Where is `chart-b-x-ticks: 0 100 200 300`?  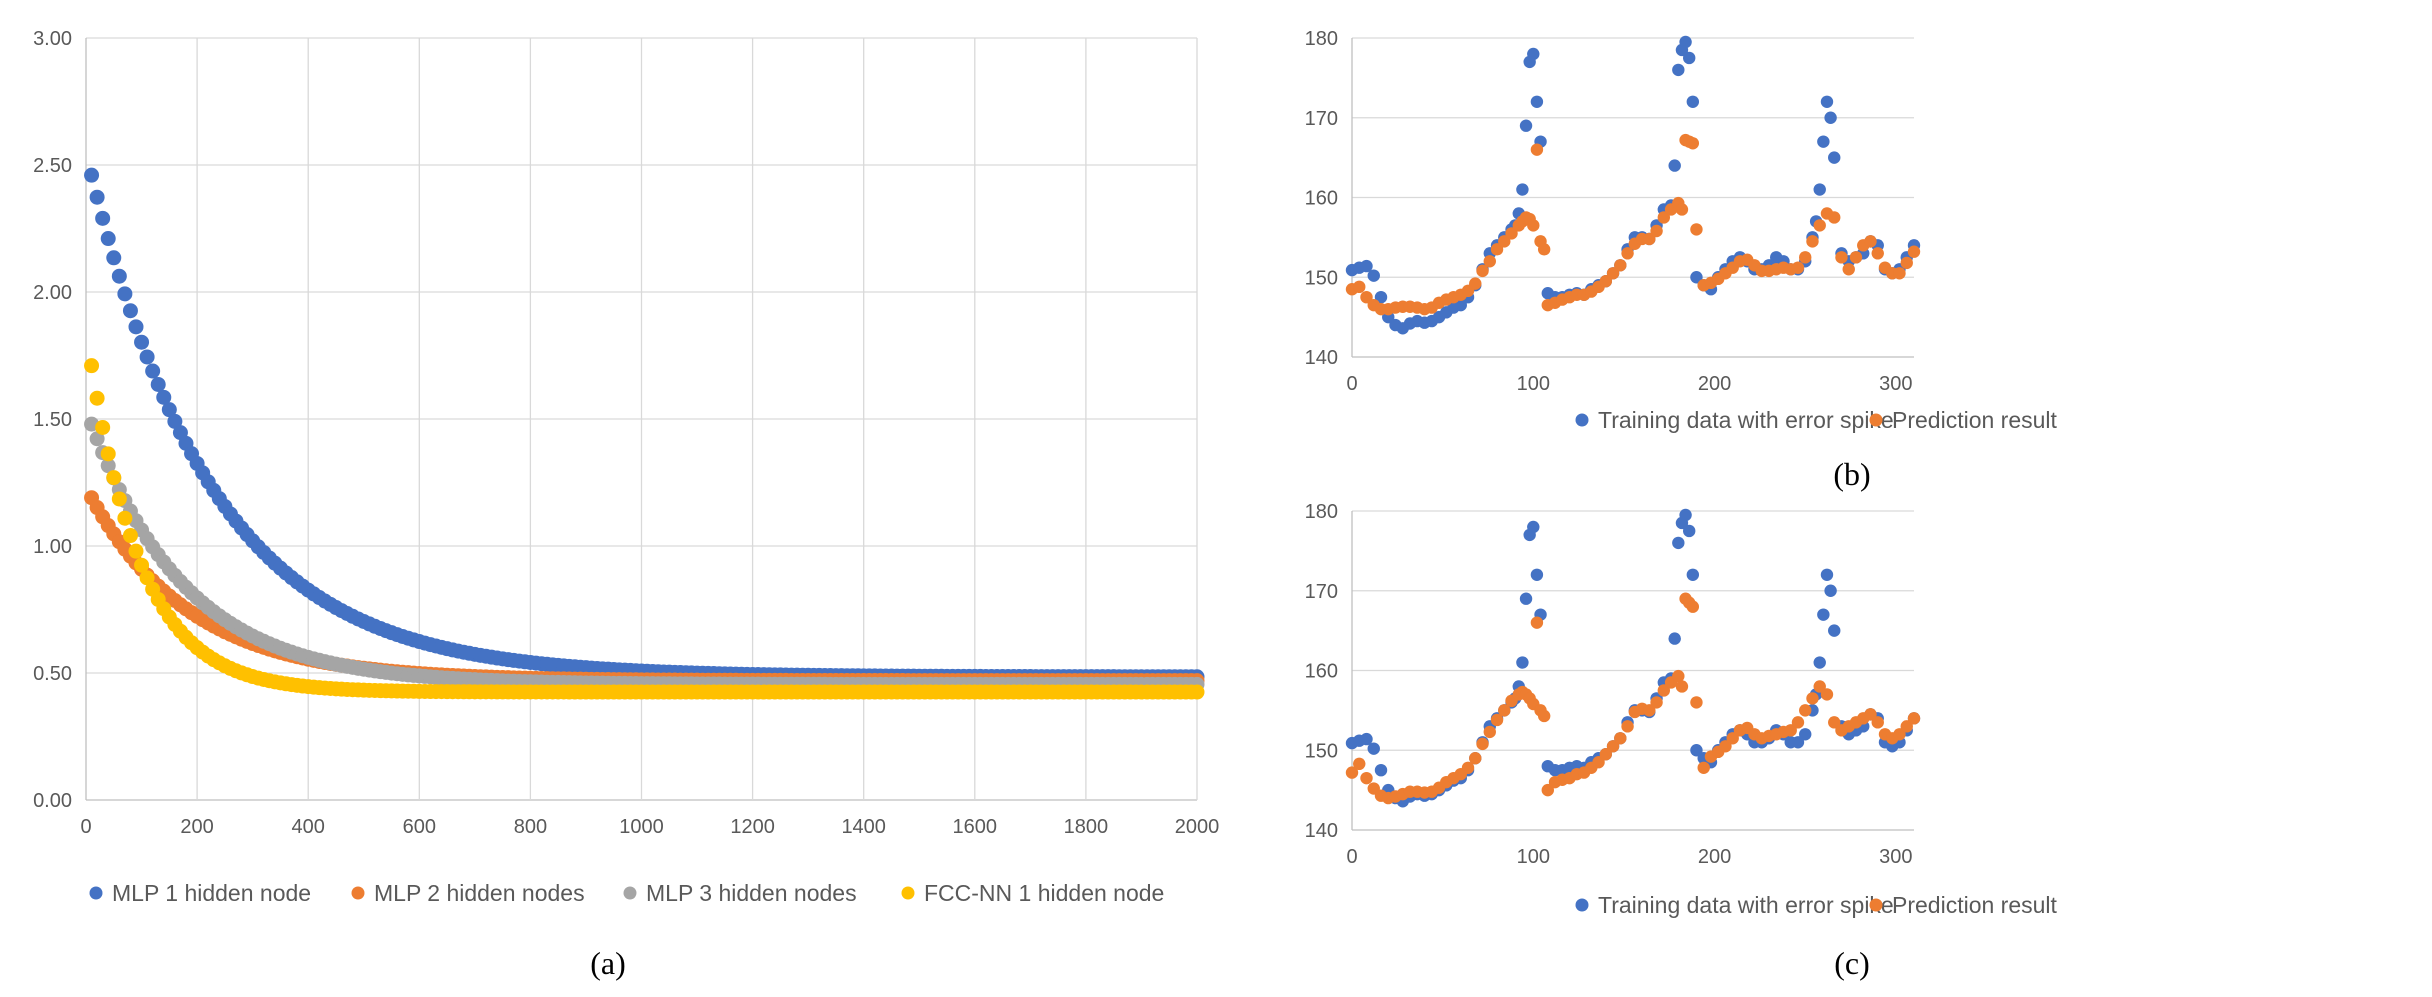 chart-b-x-ticks: 0 100 200 300 is located at coordinates (1629, 384).